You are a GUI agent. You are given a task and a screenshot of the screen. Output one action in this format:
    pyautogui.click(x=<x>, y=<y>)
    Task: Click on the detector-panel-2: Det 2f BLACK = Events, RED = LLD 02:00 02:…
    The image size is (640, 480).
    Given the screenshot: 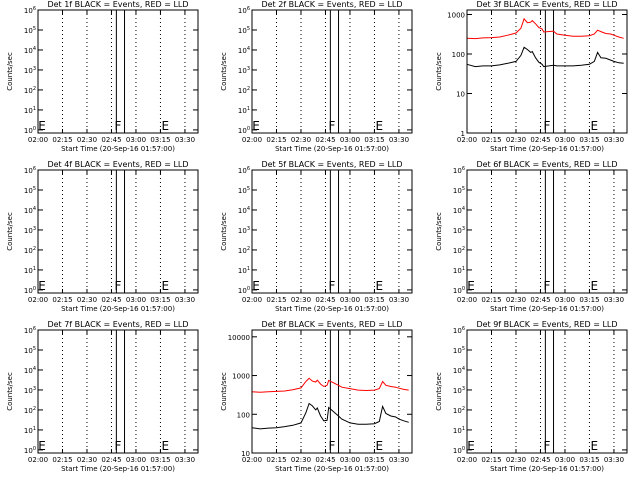 What is the action you would take?
    pyautogui.click(x=316, y=76)
    